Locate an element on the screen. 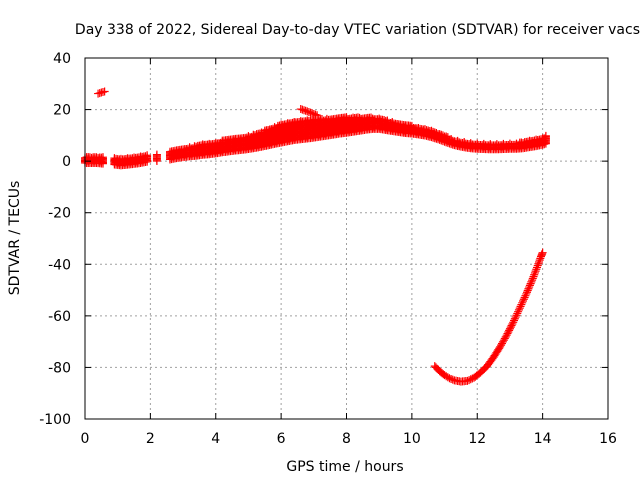  x-tick-label: 16 is located at coordinates (608, 439).